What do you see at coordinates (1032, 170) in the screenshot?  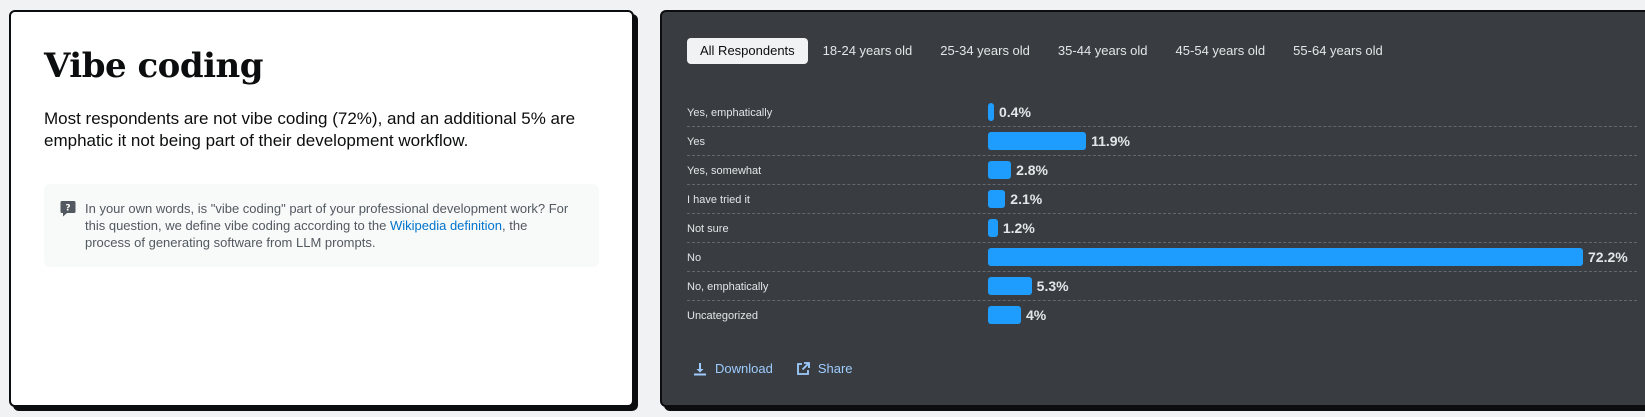 I see `value-label: 2.8%` at bounding box center [1032, 170].